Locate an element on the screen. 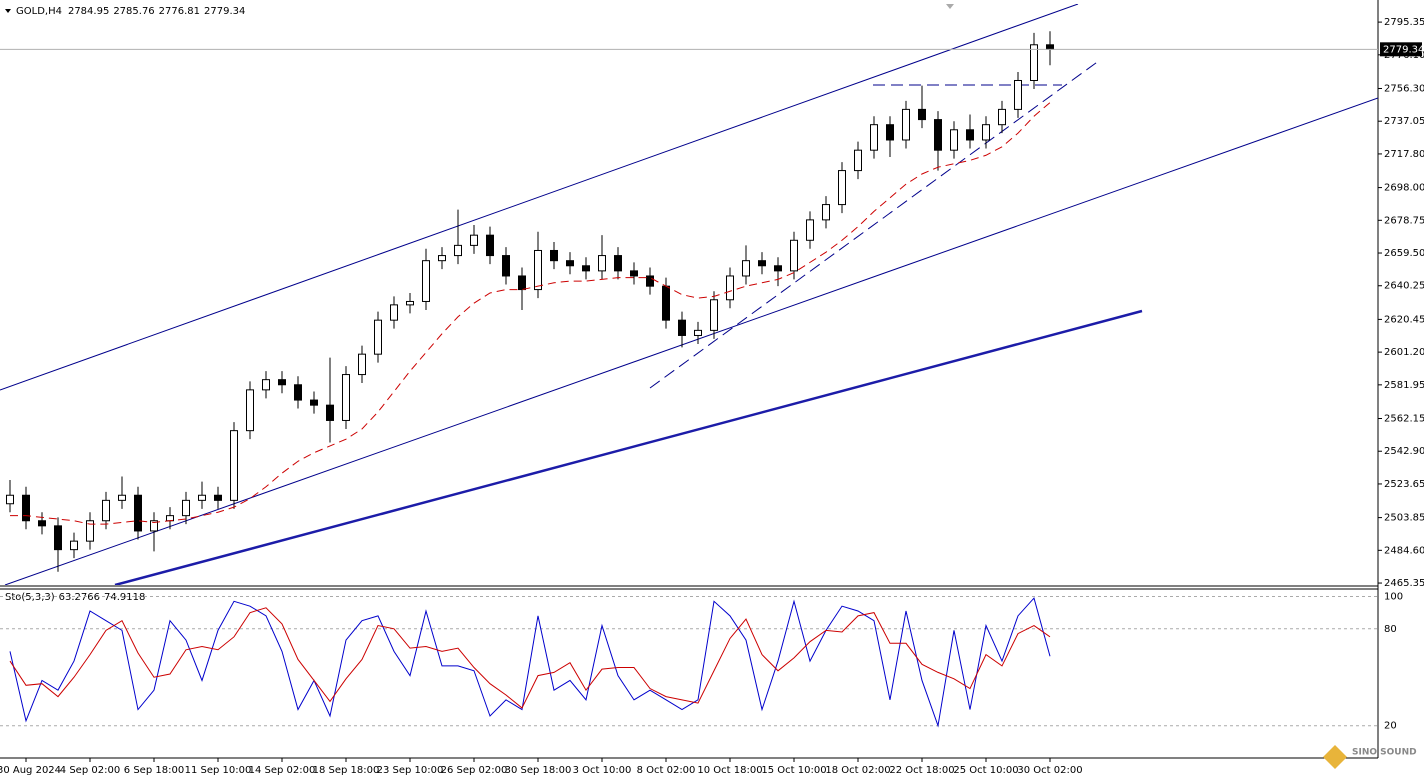 The image size is (1424, 779). price-label: 2779.34 is located at coordinates (1403, 49).